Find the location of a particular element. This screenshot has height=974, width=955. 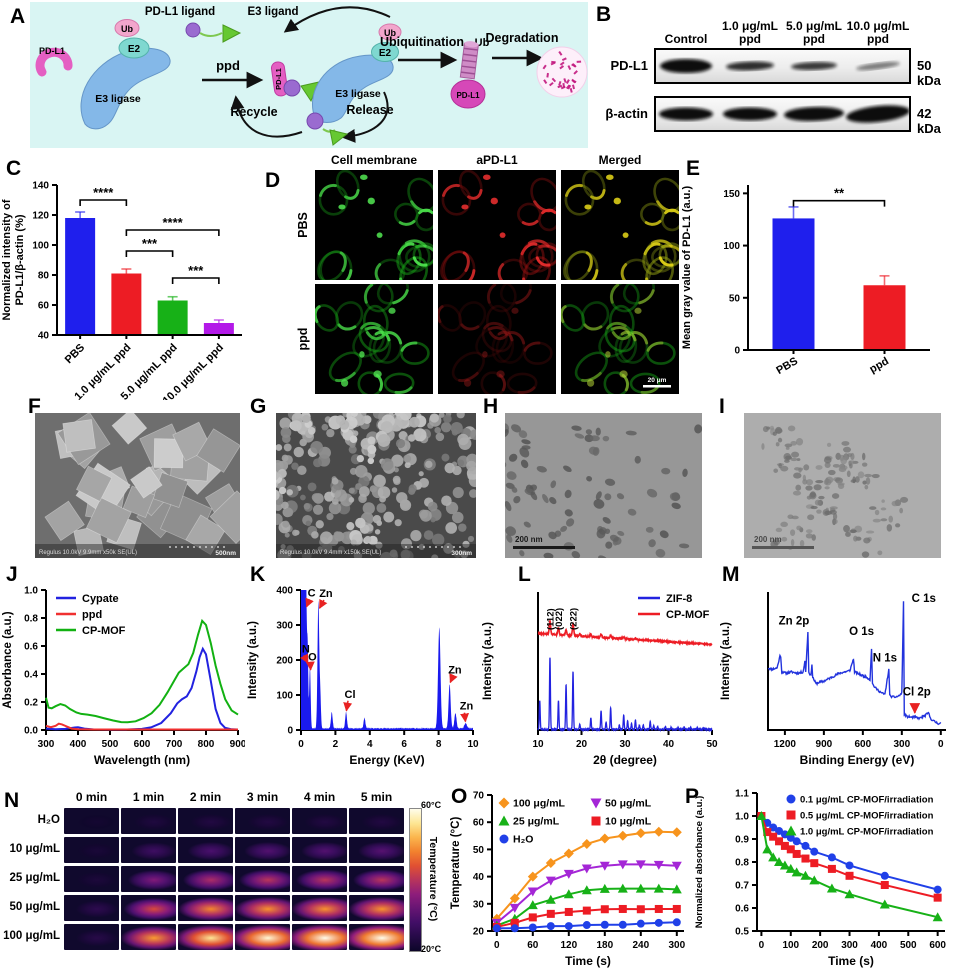

svg-text: (022) is located at coordinates (559, 619).